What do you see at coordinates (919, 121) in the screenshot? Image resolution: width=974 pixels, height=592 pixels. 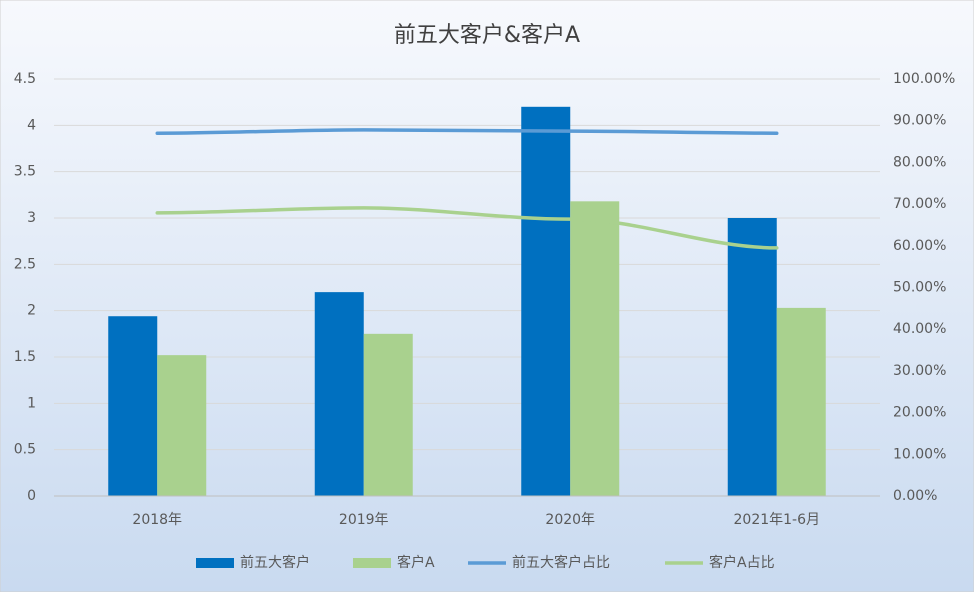 I see `y2-tick-label: 90.00%` at bounding box center [919, 121].